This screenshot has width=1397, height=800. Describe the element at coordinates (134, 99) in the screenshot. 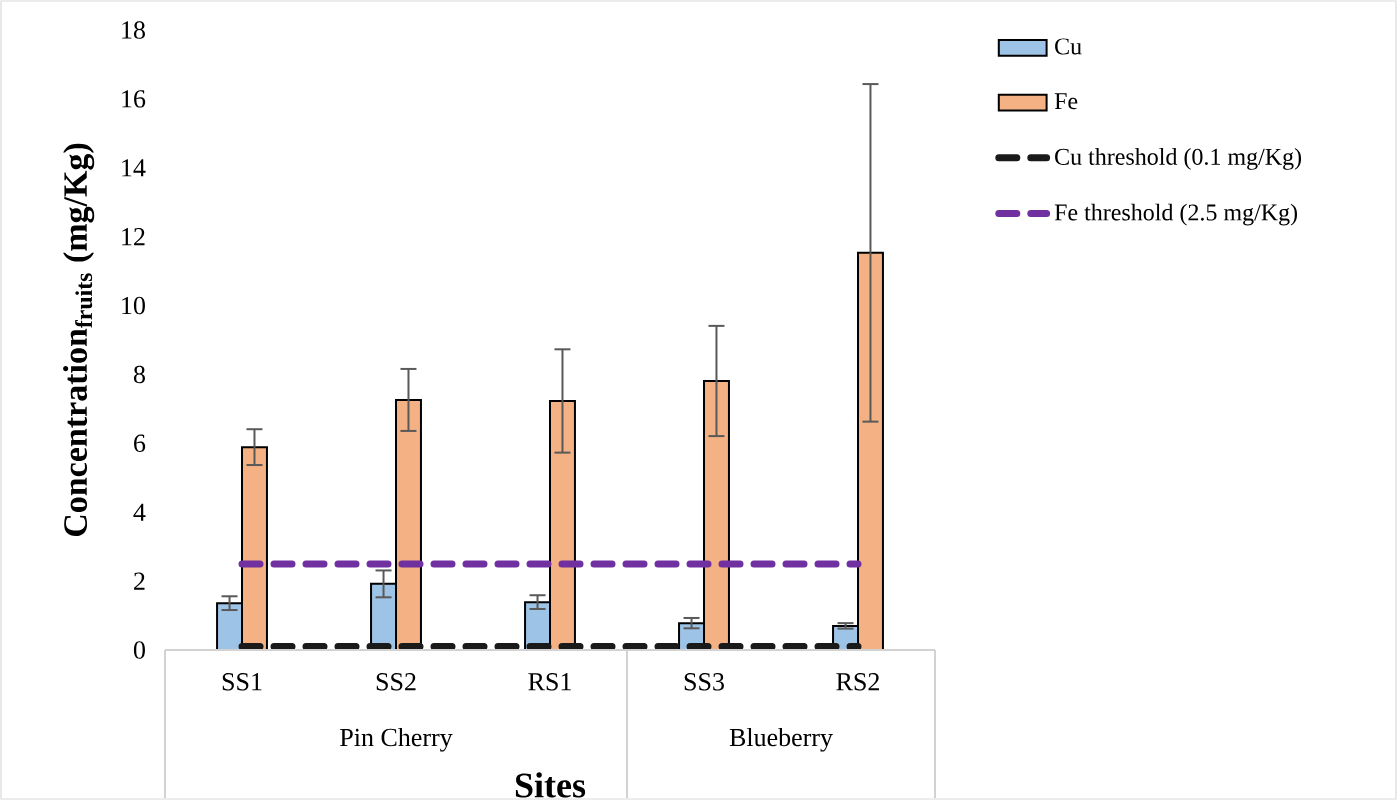

I see `y-tick-label: 16` at that location.